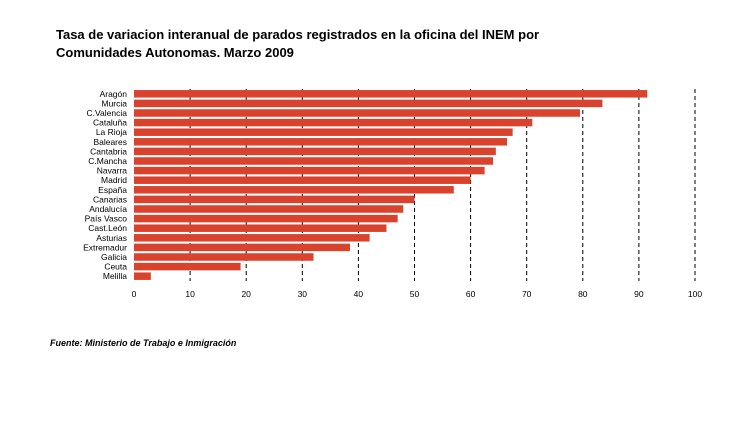 The image size is (746, 425). I want to click on category-label: Aragón, so click(114, 94).